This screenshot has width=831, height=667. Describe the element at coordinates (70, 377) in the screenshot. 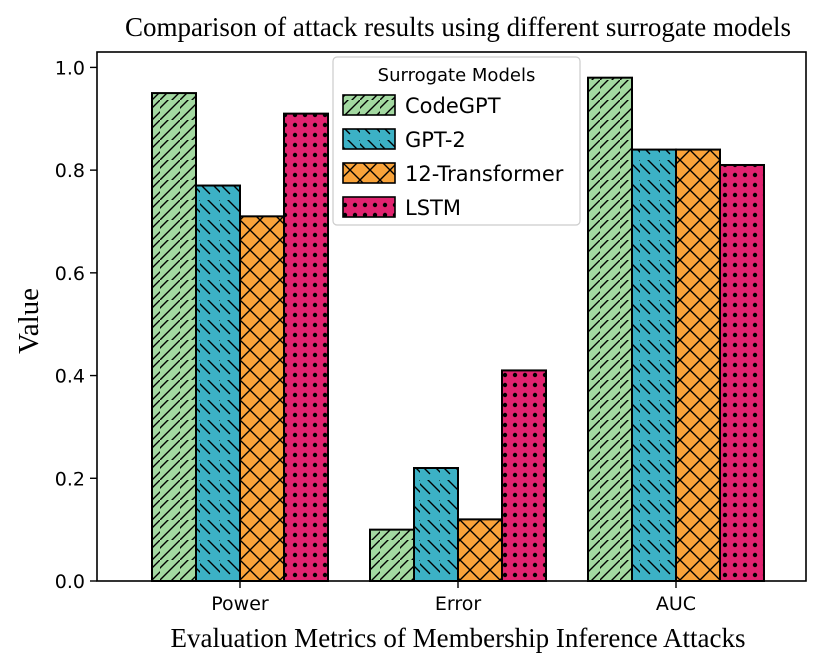

I see `y-tick-label: 0.4` at that location.